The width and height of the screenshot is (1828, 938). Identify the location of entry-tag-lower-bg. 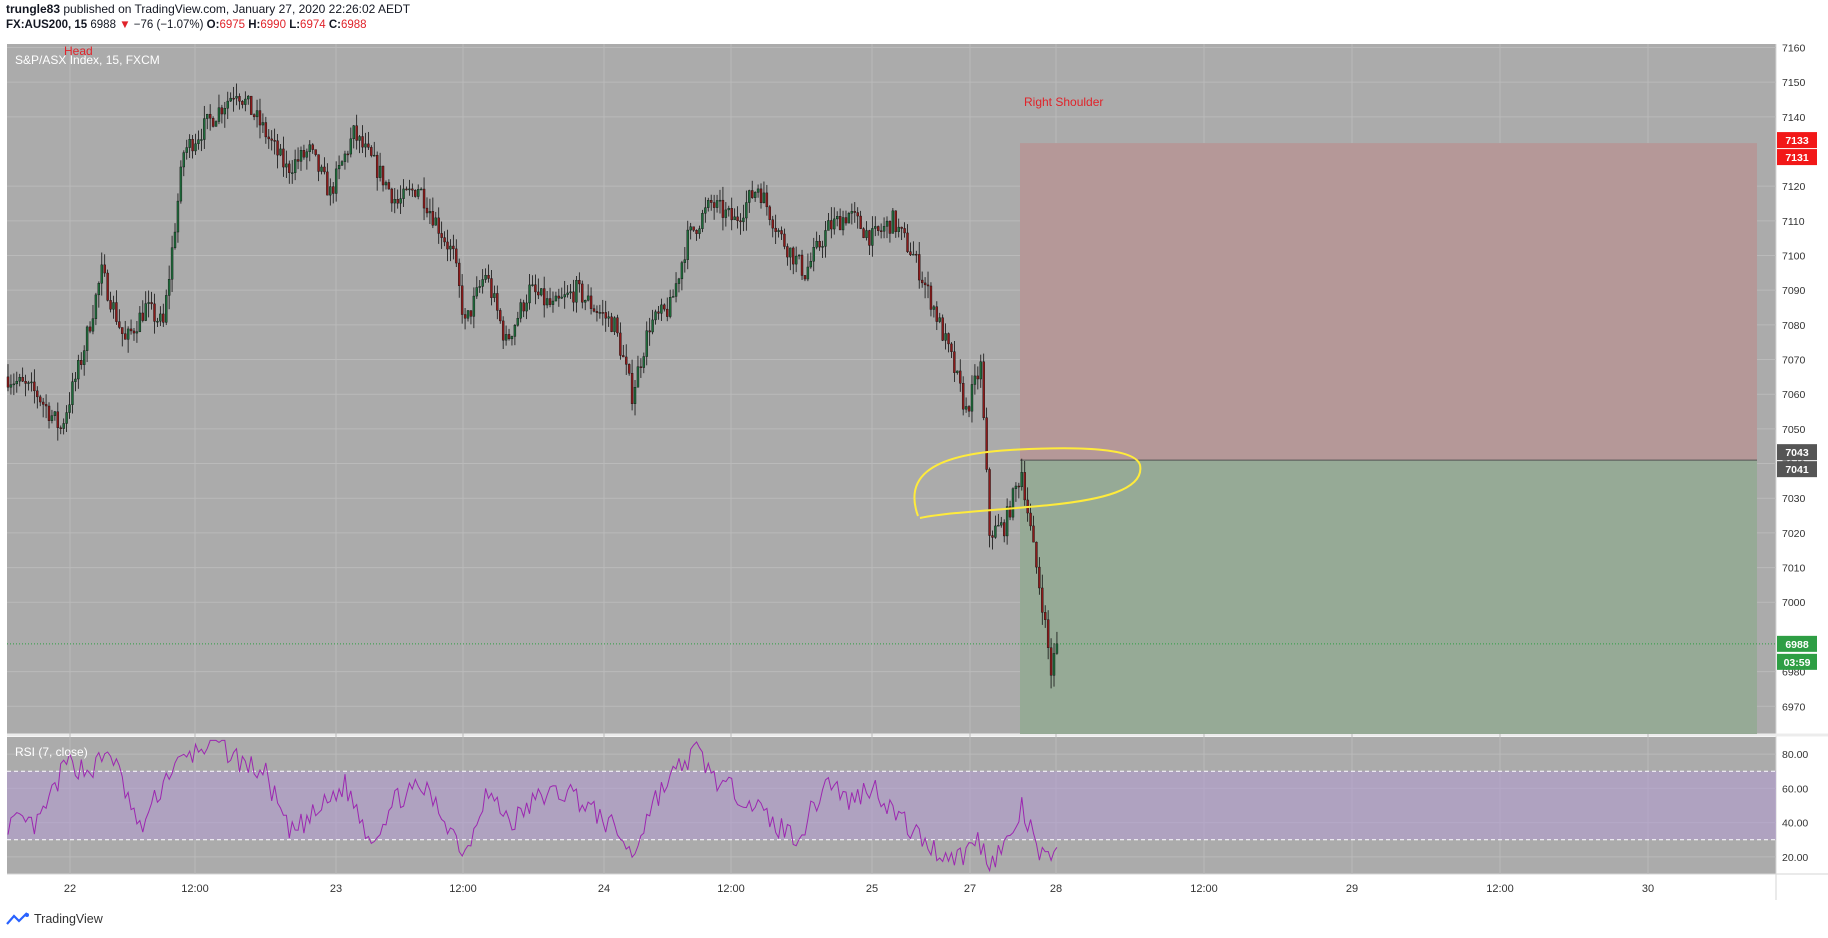
(1797, 469).